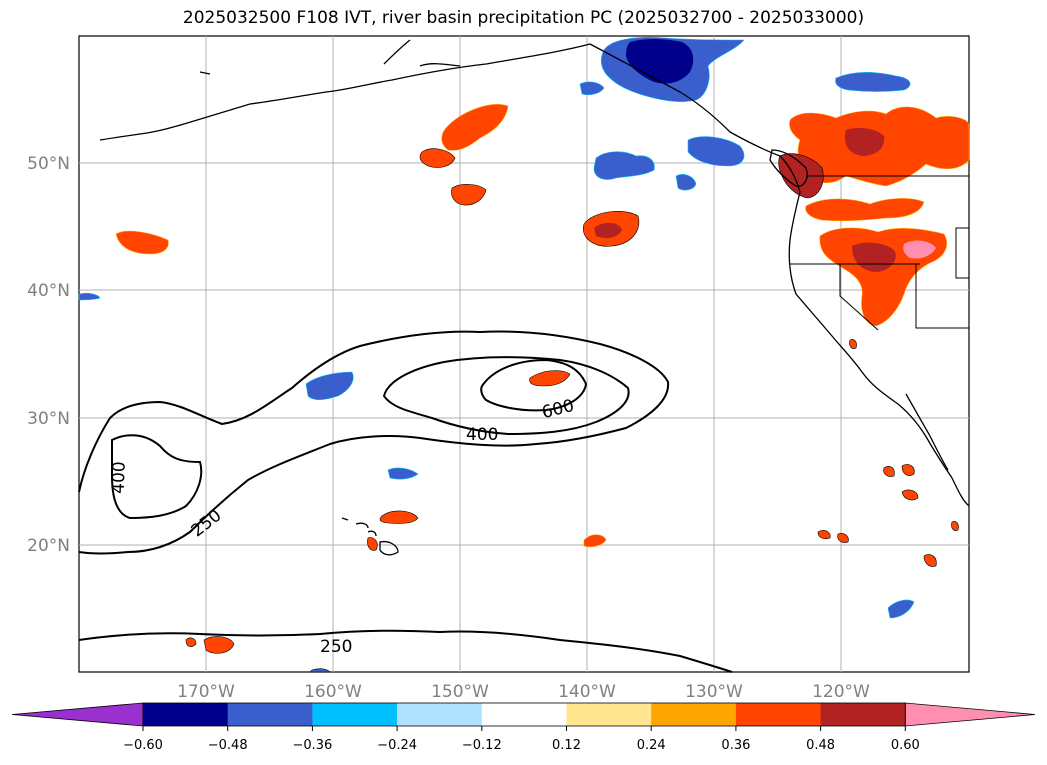 This screenshot has width=1047, height=765. I want to click on colorbar-tick-label: −0.12, so click(482, 745).